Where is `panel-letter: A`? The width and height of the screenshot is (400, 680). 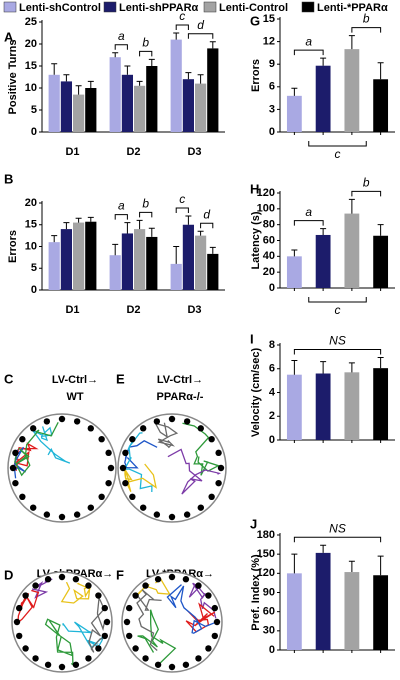 panel-letter: A is located at coordinates (9, 36).